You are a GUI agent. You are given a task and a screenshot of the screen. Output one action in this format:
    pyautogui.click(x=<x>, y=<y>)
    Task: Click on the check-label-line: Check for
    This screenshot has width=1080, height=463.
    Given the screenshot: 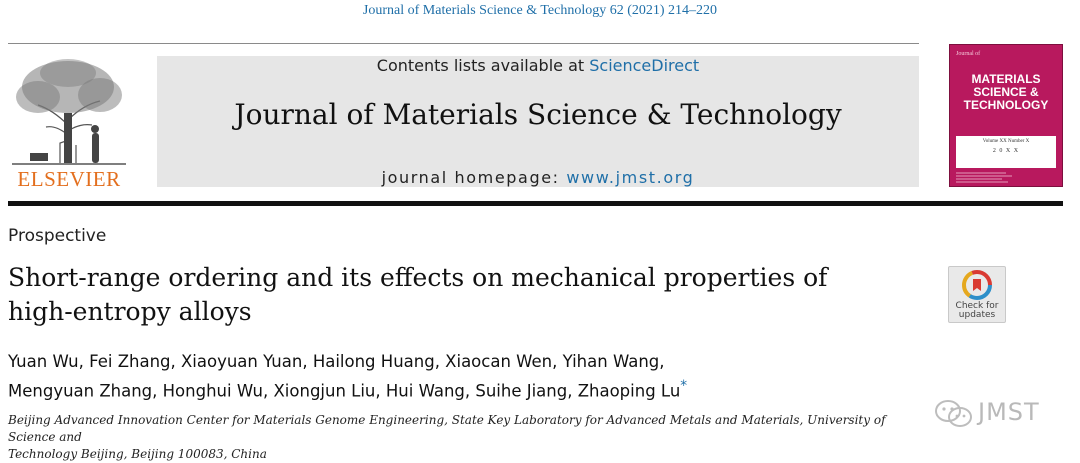 What is the action you would take?
    pyautogui.click(x=977, y=306)
    